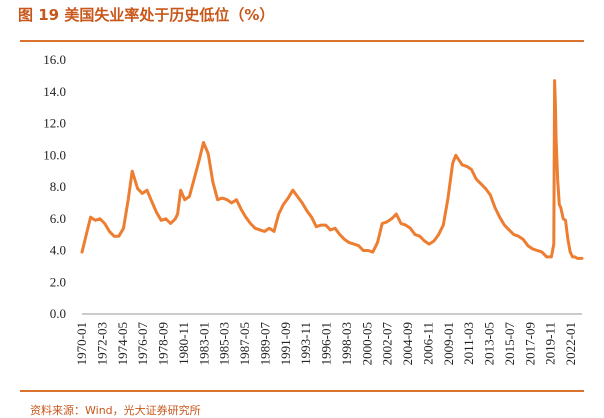 This screenshot has width=604, height=418. What do you see at coordinates (427, 343) in the screenshot?
I see `x-tick-label: 2006-11` at bounding box center [427, 343].